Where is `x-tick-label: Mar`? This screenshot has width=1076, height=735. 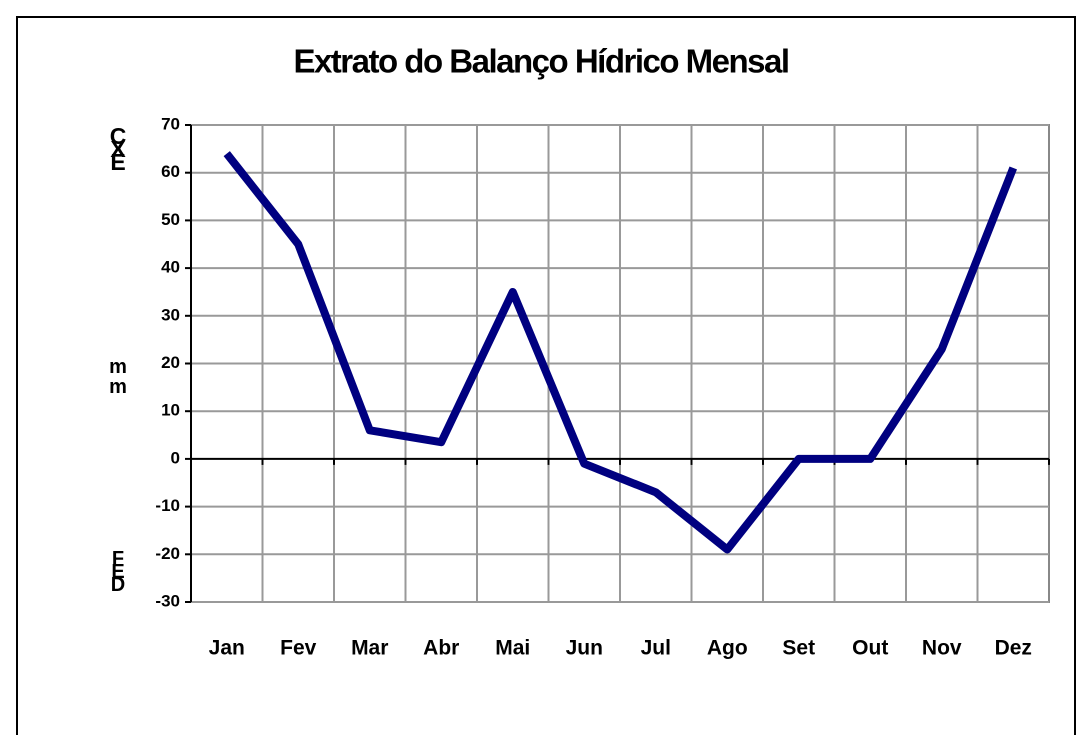
x-tick-label: Mar is located at coordinates (369, 648).